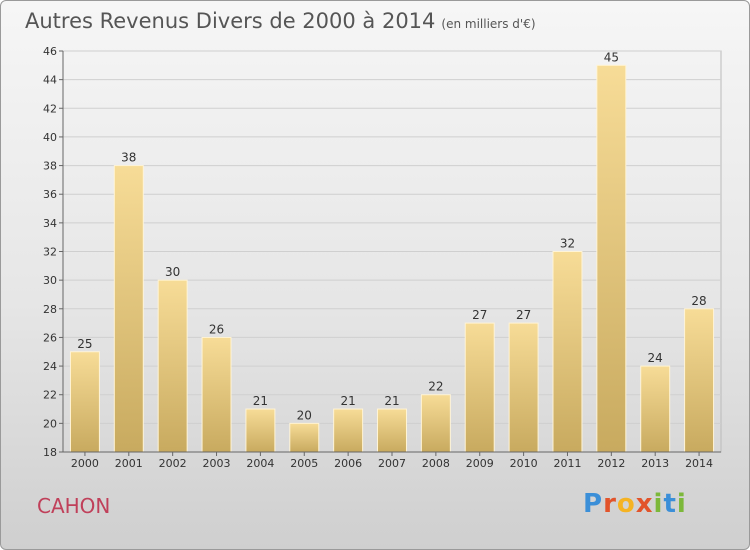  Describe the element at coordinates (670, 504) in the screenshot. I see `logo-letter: t` at that location.